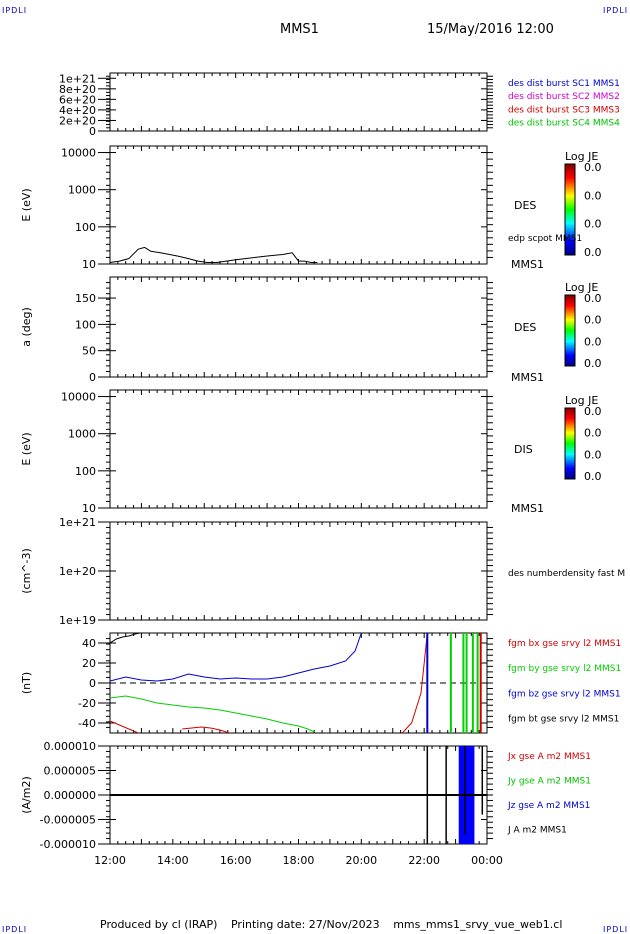 The image size is (630, 934). Describe the element at coordinates (77, 571) in the screenshot. I see `y-tick-label: 1e+20` at that location.